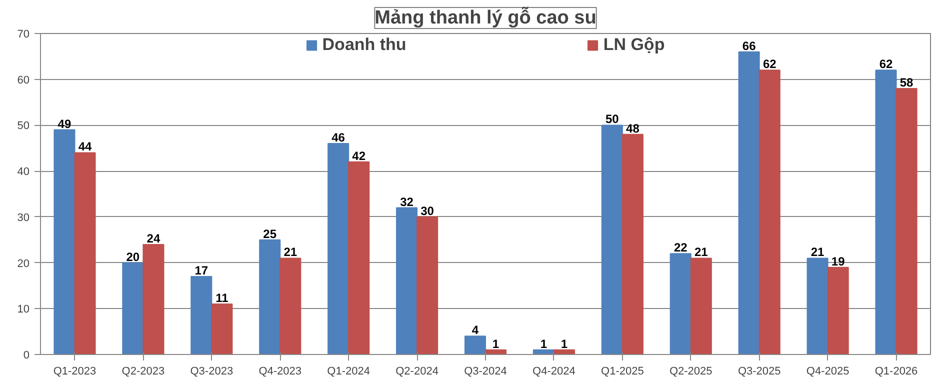 The height and width of the screenshot is (386, 941). I want to click on data-label: 50, so click(612, 119).